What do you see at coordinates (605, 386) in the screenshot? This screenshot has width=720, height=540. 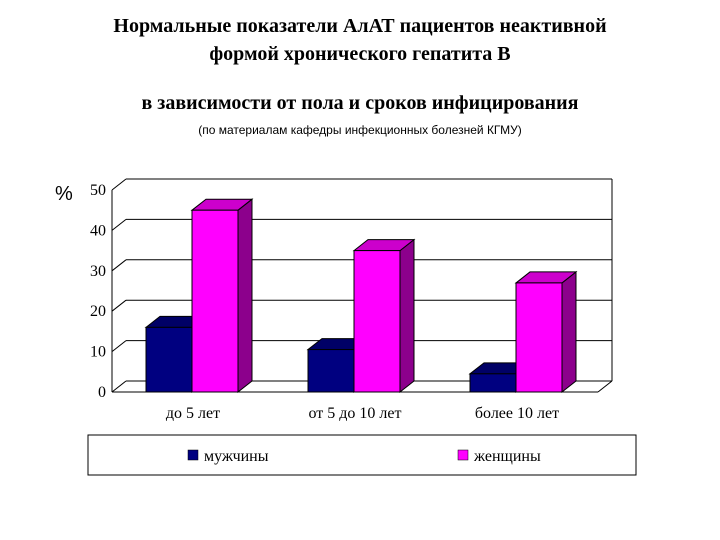 I see `x-axis-depth` at bounding box center [605, 386].